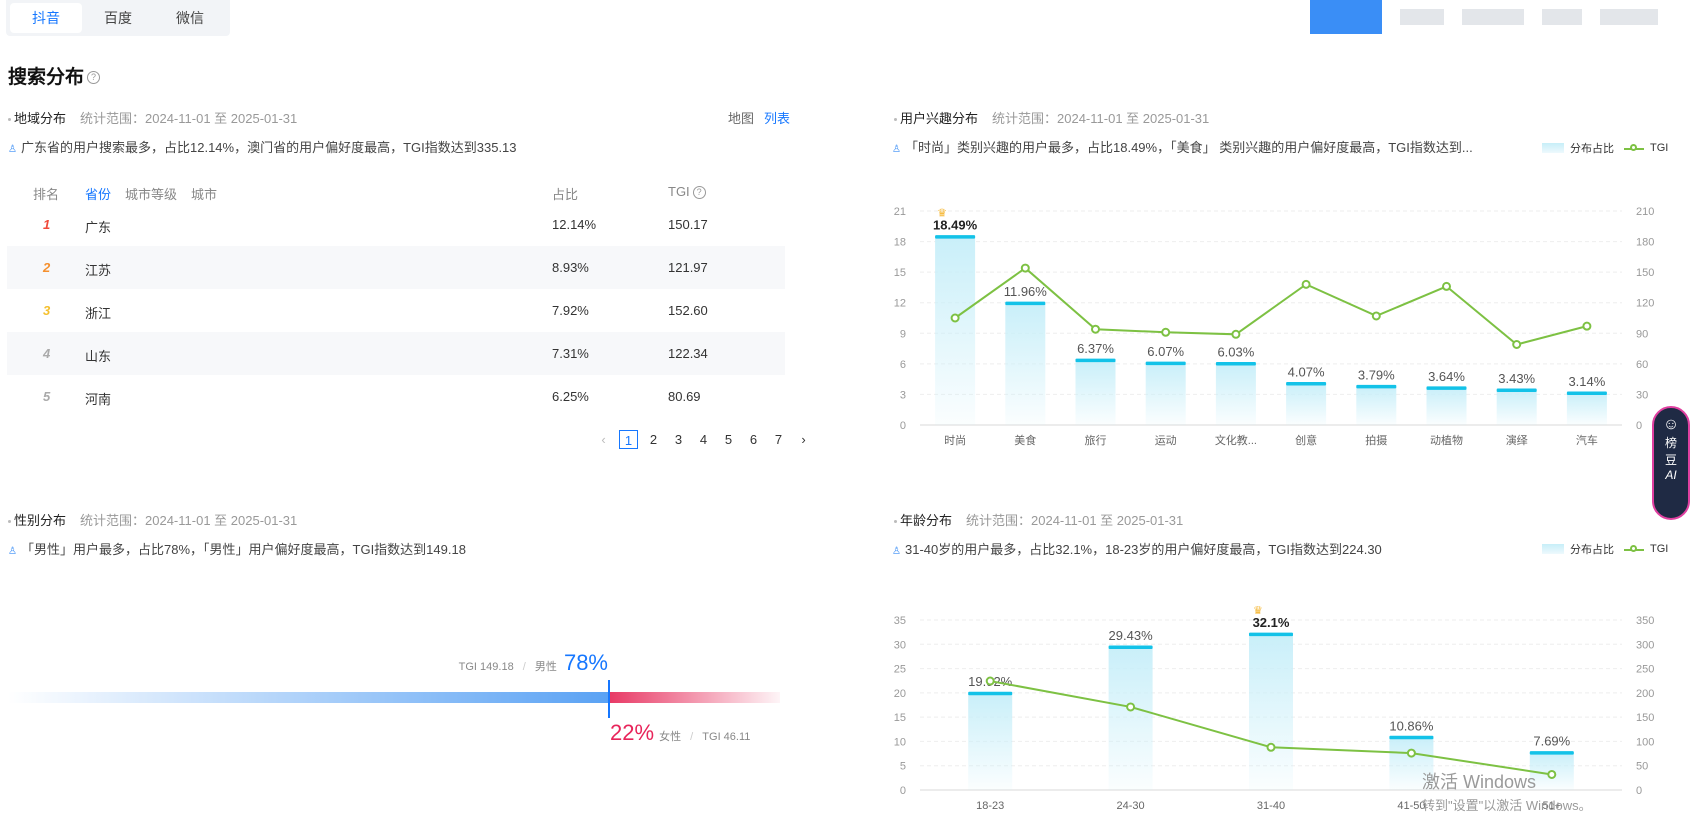  Describe the element at coordinates (1516, 378) in the screenshot. I see `data-label: 3.43%` at that location.